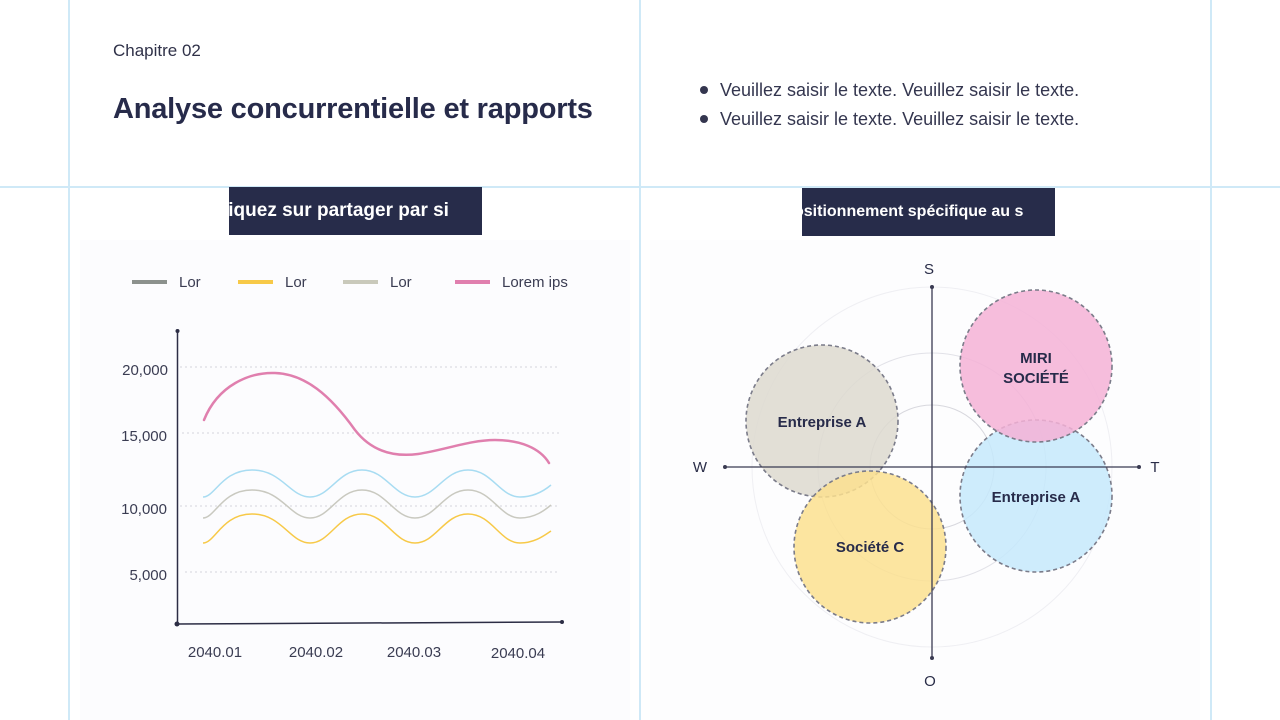 The height and width of the screenshot is (720, 1280). Describe the element at coordinates (144, 436) in the screenshot. I see `y-tick-label: 15,000` at that location.